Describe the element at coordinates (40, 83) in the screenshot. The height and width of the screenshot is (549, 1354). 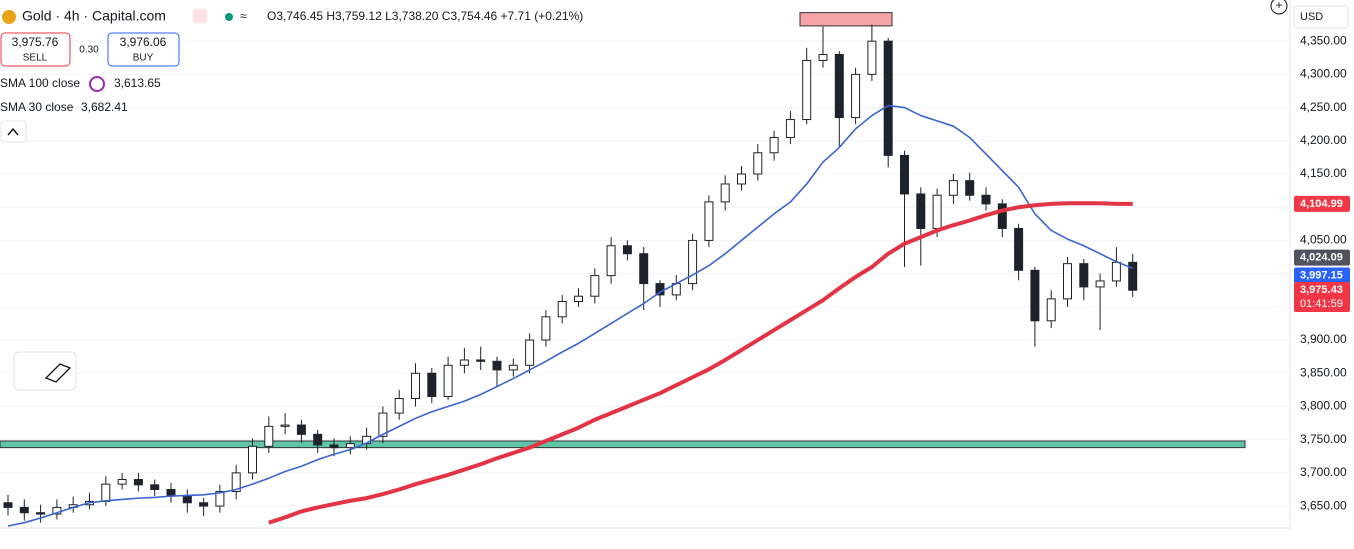
I see `sma100-label: SMA 100 close` at that location.